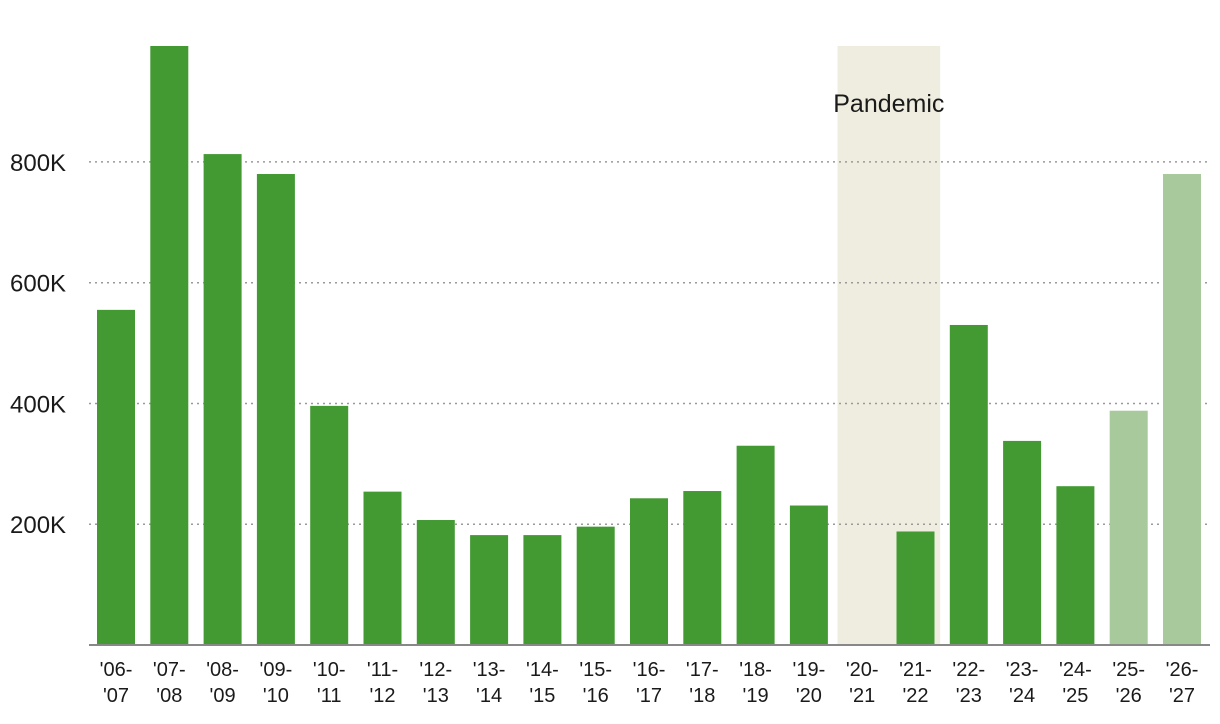  I want to click on x-tick-label: '06- '07, so click(116, 683).